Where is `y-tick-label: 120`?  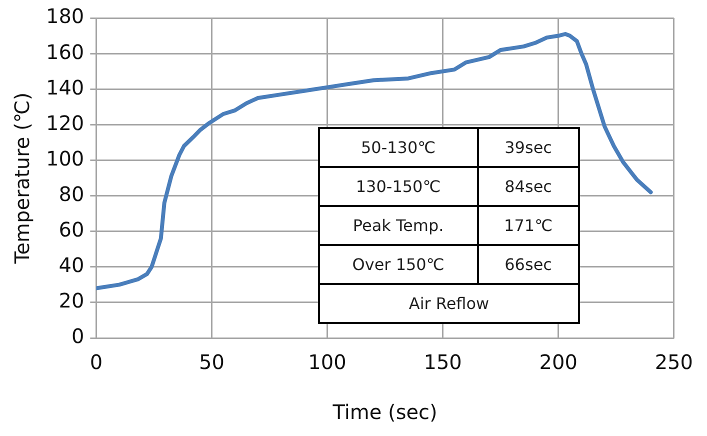
y-tick-label: 120 is located at coordinates (65, 122).